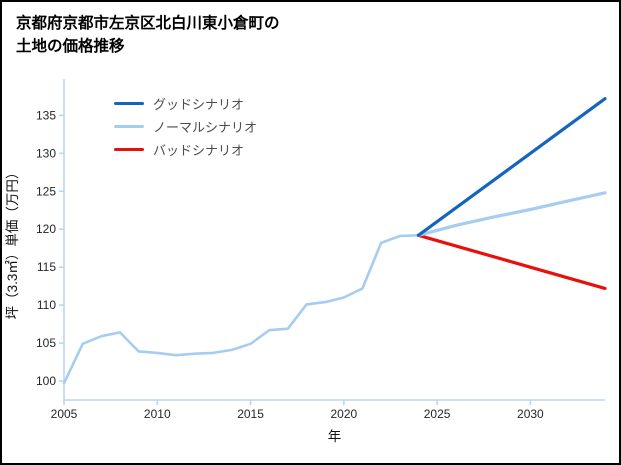 The image size is (621, 465). Describe the element at coordinates (129, 149) in the screenshot. I see `bad-scenario-line-swatch` at that location.